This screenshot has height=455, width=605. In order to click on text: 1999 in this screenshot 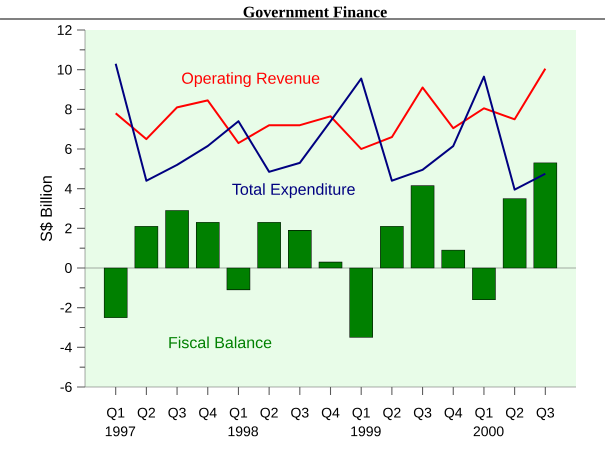, I will do `click(366, 431)`.